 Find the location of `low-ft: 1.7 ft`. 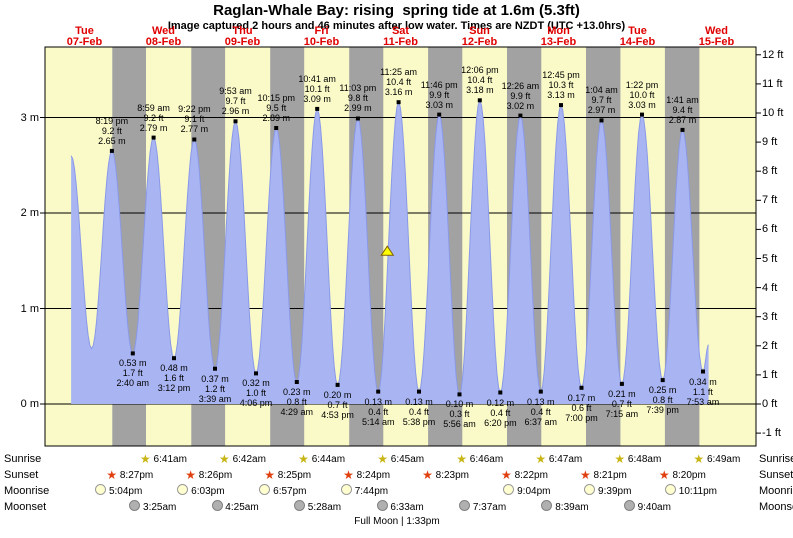

low-ft: 1.7 ft is located at coordinates (132, 373).